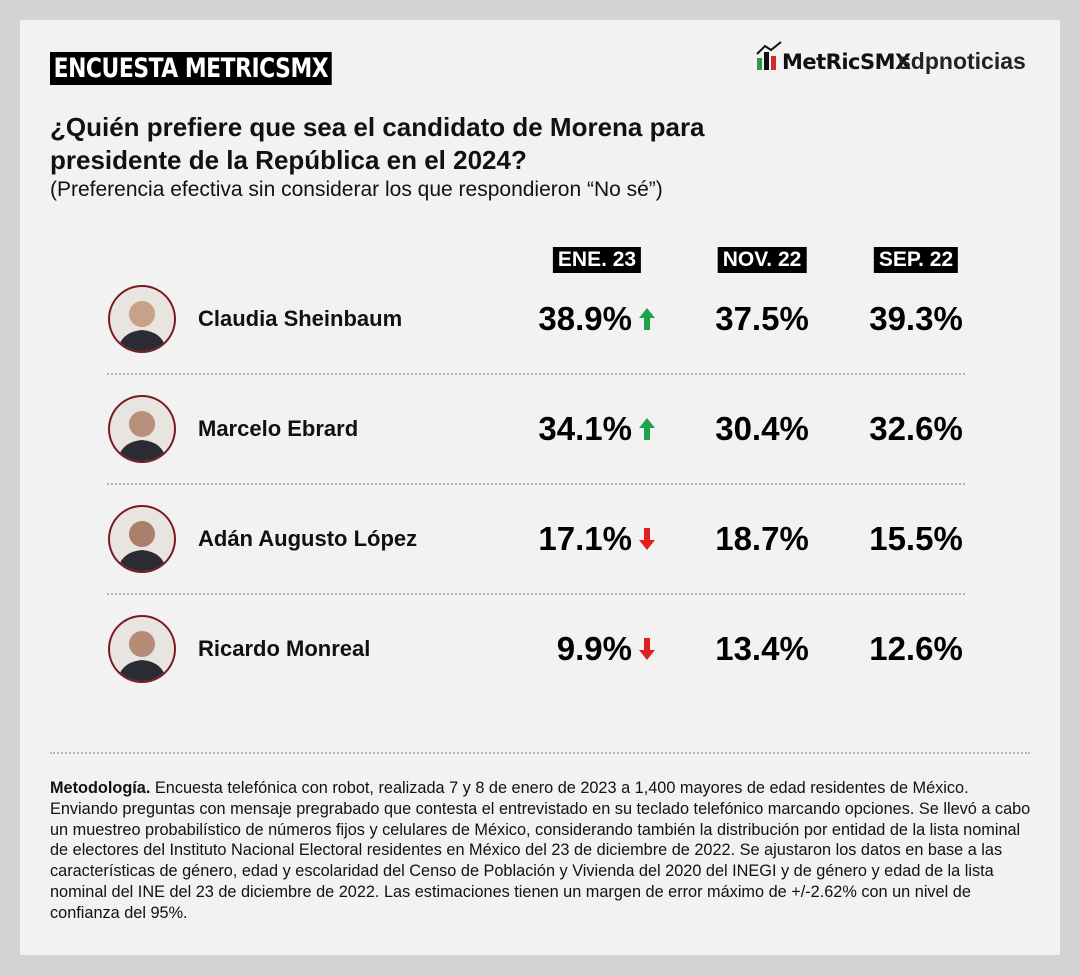  What do you see at coordinates (278, 428) in the screenshot?
I see `candidate-name: Marcelo Ebrard` at bounding box center [278, 428].